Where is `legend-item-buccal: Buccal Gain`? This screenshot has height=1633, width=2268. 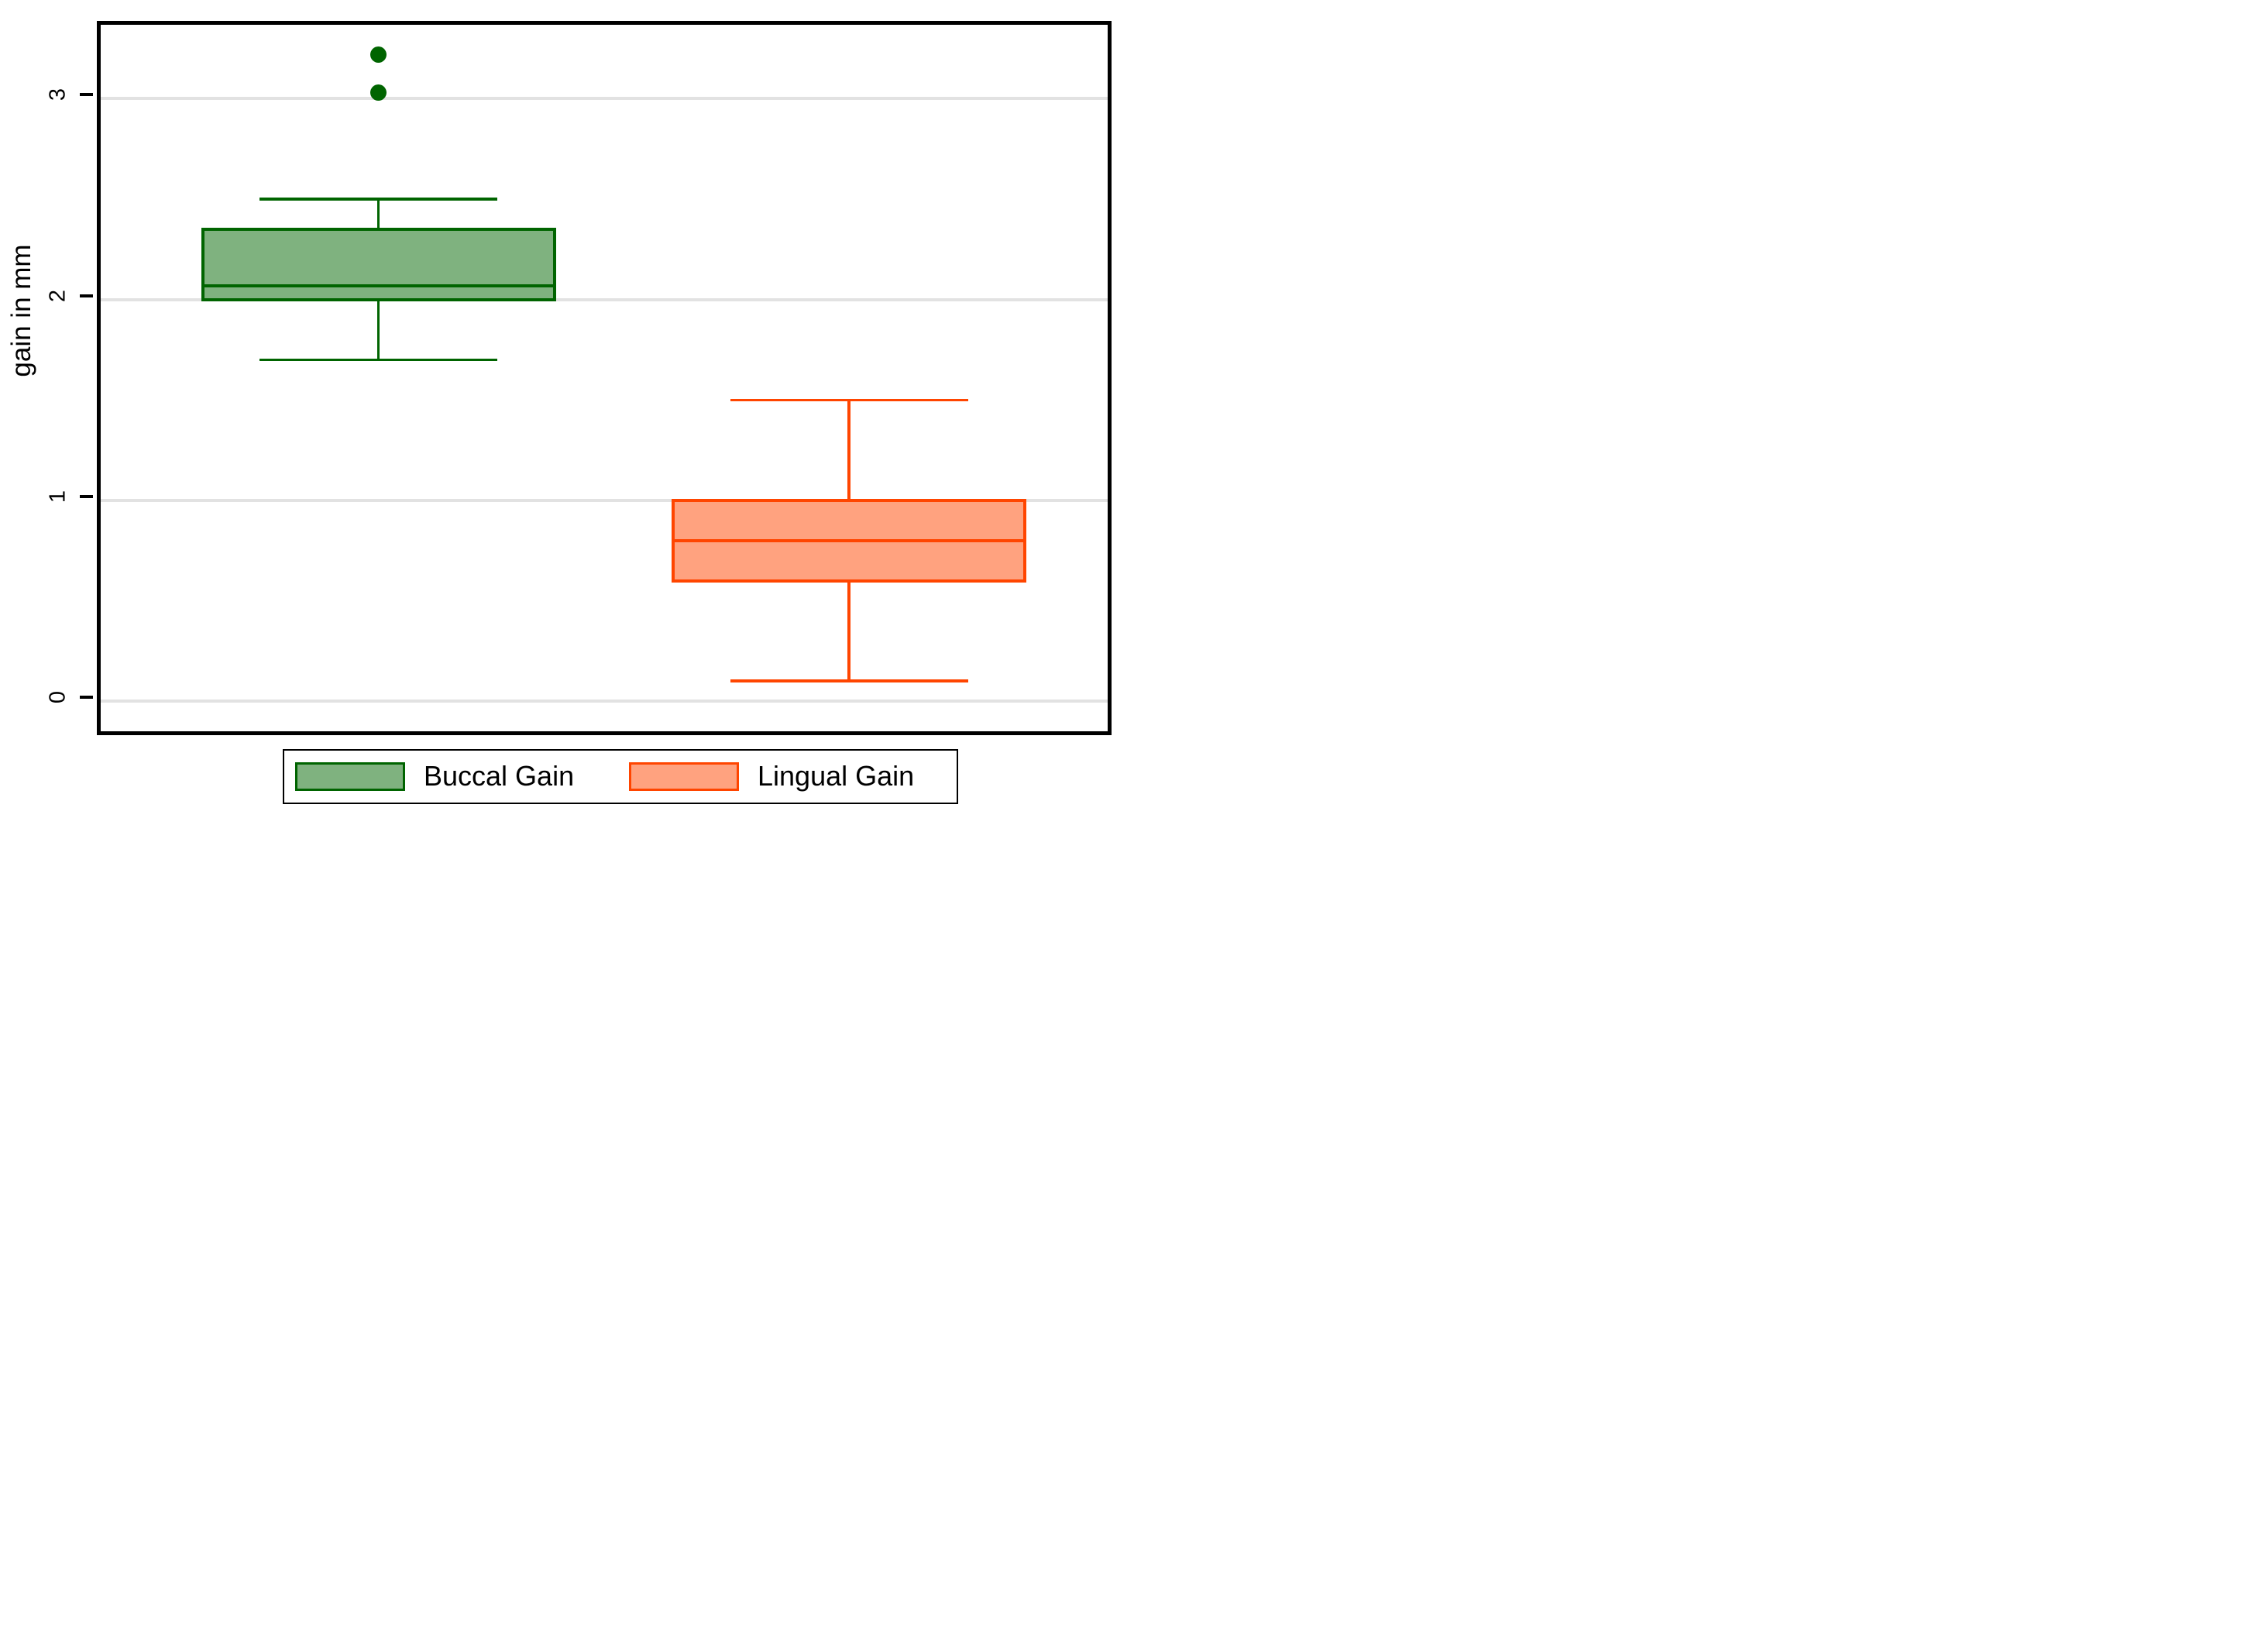 legend-item-buccal: Buccal Gain is located at coordinates (434, 777).